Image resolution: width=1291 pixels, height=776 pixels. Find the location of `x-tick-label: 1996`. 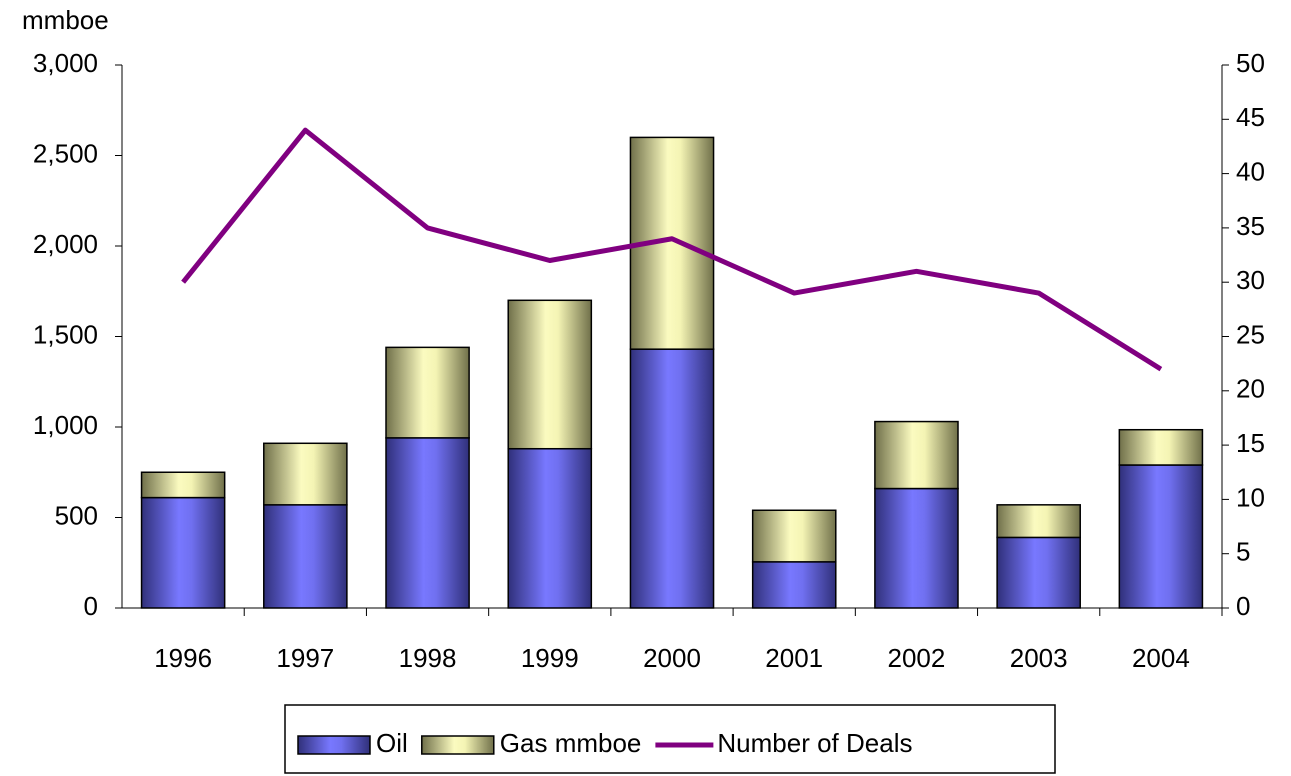

x-tick-label: 1996 is located at coordinates (183, 658).